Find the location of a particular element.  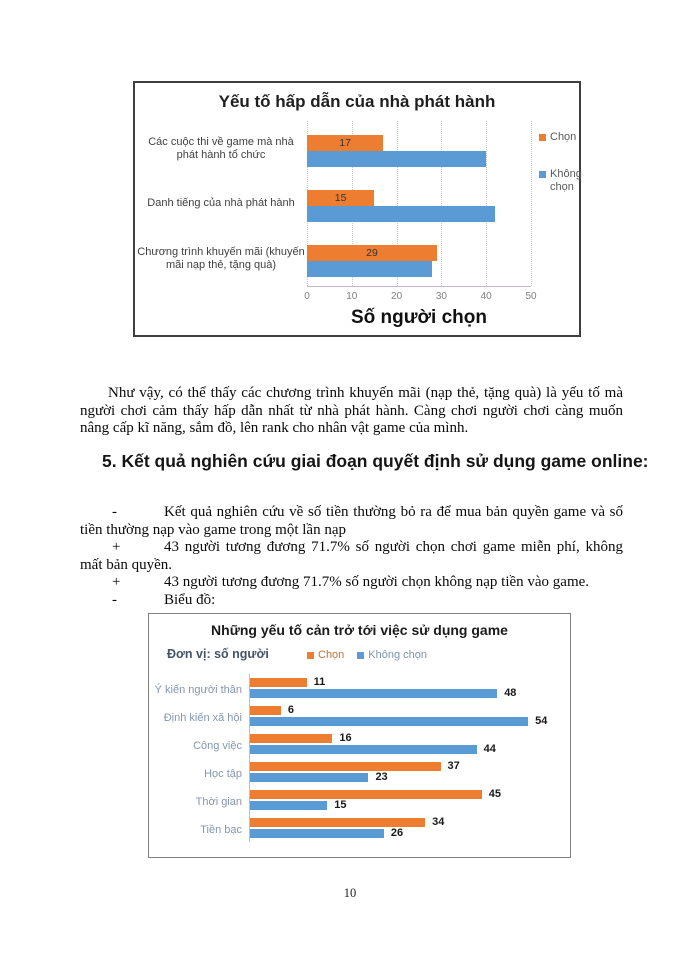

x-tick-label: 20 is located at coordinates (397, 296).